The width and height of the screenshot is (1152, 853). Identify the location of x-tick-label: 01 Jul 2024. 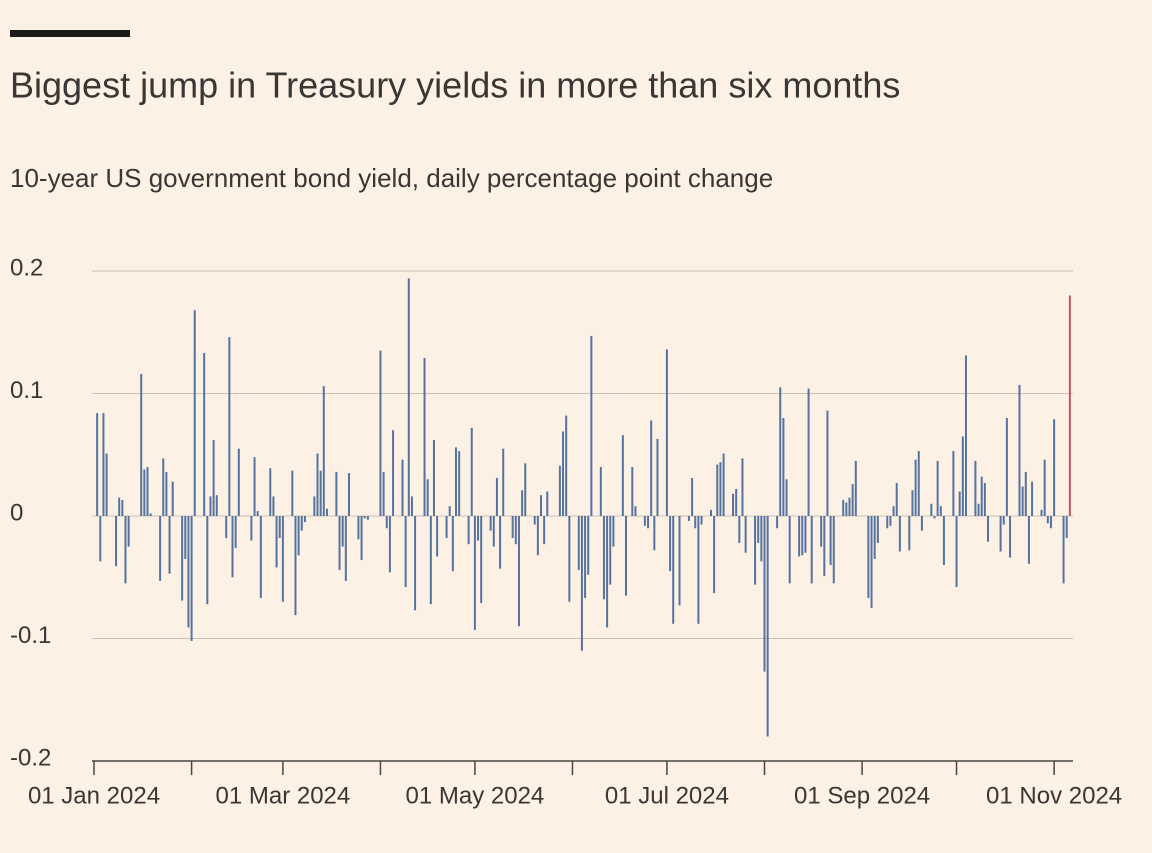
(667, 795).